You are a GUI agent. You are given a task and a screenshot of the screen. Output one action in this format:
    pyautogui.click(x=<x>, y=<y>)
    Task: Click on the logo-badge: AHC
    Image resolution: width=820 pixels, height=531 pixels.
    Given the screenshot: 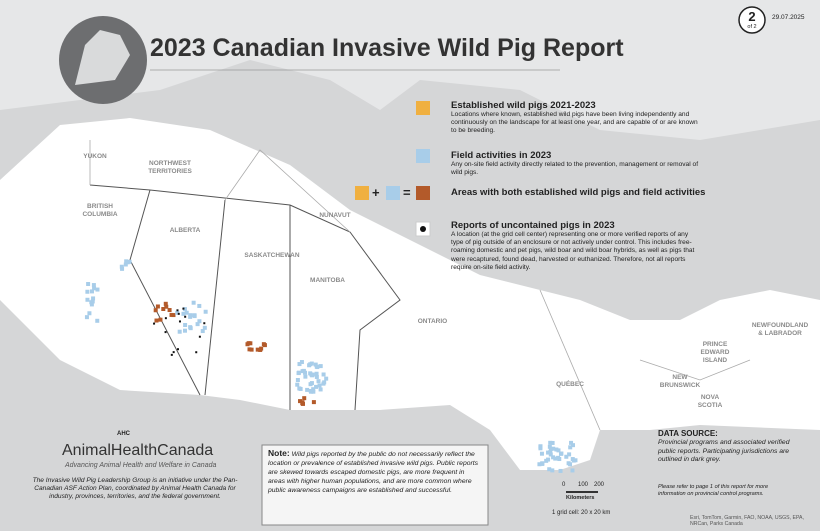 What is the action you would take?
    pyautogui.click(x=123, y=434)
    